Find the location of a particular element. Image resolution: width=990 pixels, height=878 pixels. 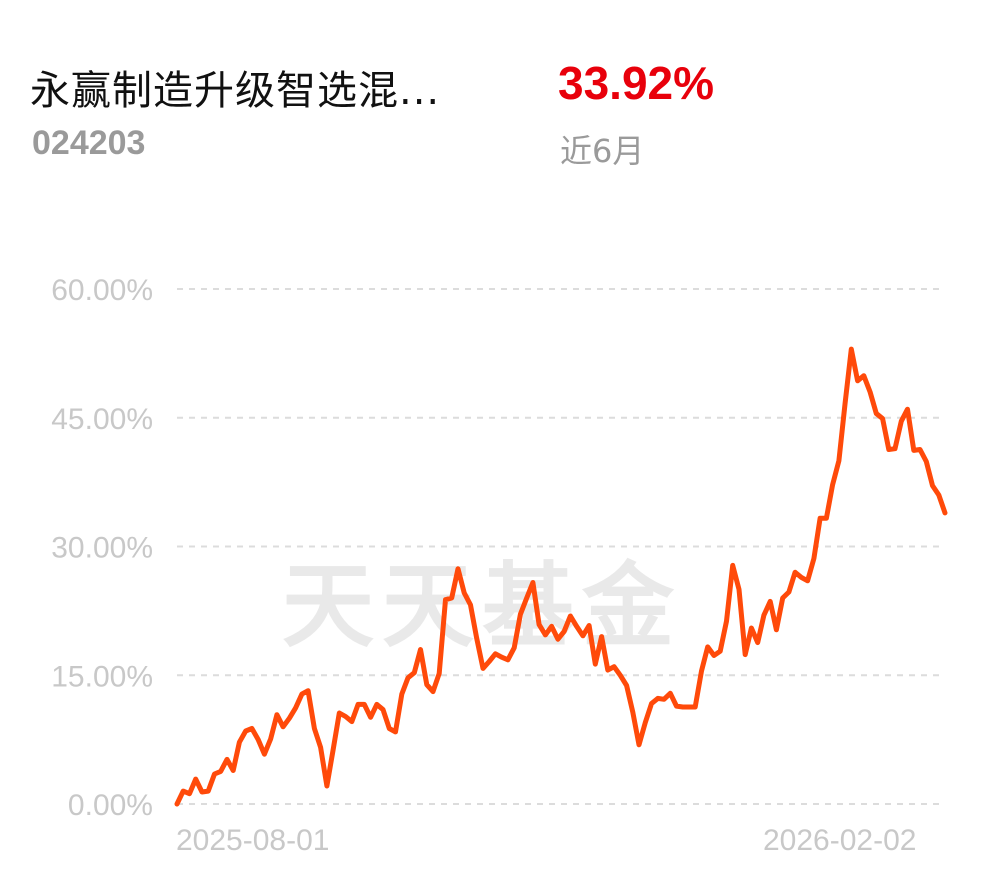

y-tick-label: 45.00% is located at coordinates (102, 419).